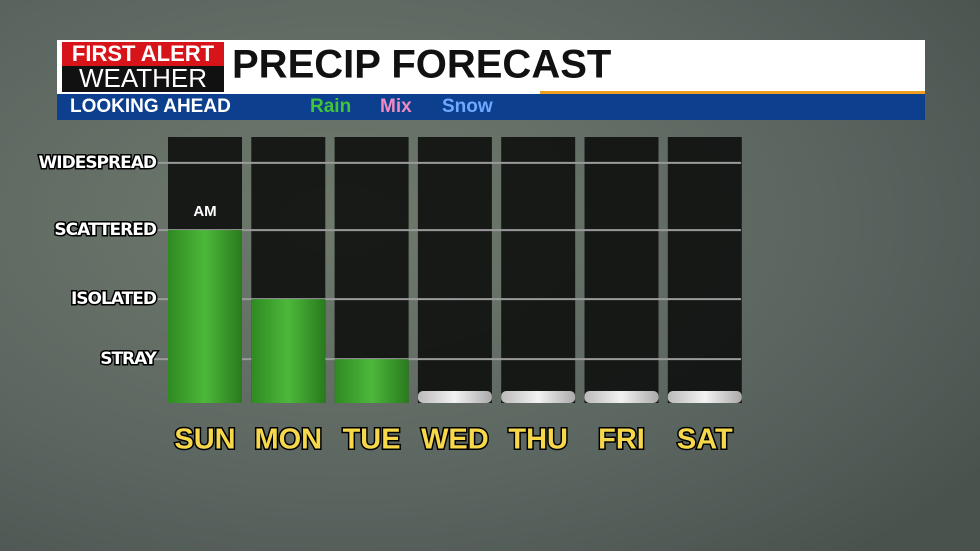  I want to click on x-tick-label: WED, so click(455, 440).